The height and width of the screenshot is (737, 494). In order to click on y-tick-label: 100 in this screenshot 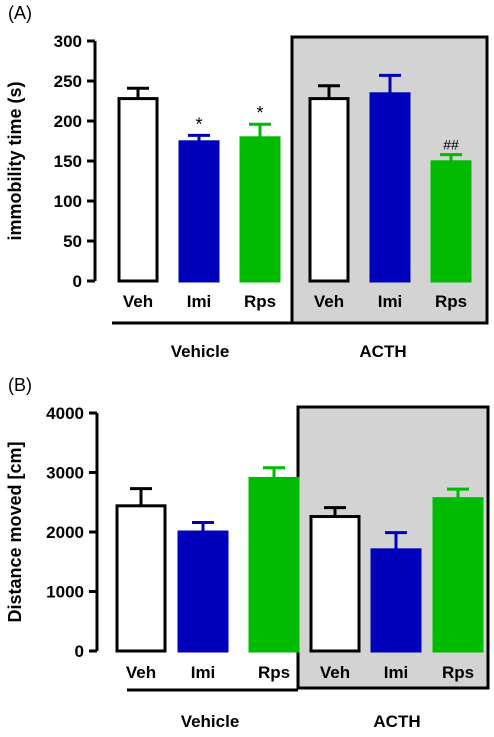, I will do `click(68, 201)`.